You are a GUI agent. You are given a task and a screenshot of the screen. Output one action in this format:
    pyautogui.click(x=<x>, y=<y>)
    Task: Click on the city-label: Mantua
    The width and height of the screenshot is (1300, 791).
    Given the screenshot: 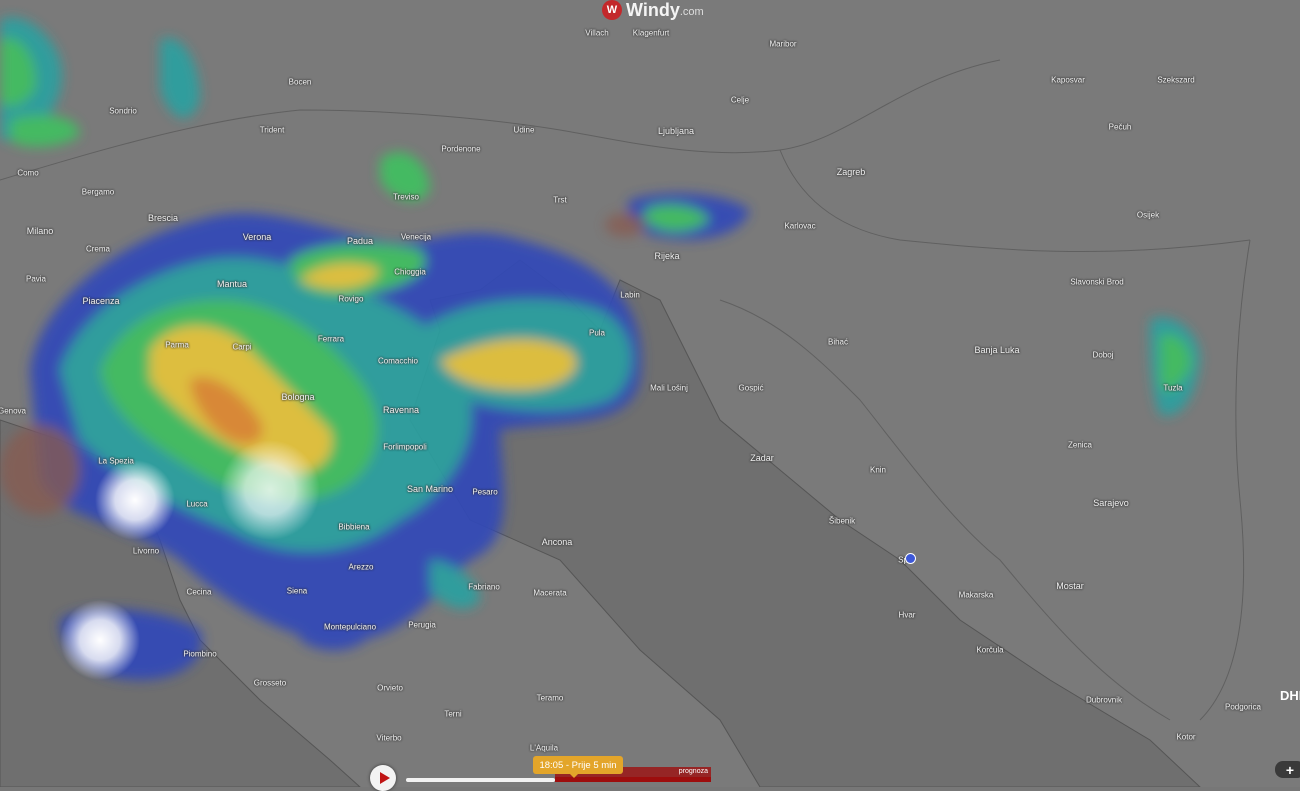 What is the action you would take?
    pyautogui.click(x=232, y=284)
    